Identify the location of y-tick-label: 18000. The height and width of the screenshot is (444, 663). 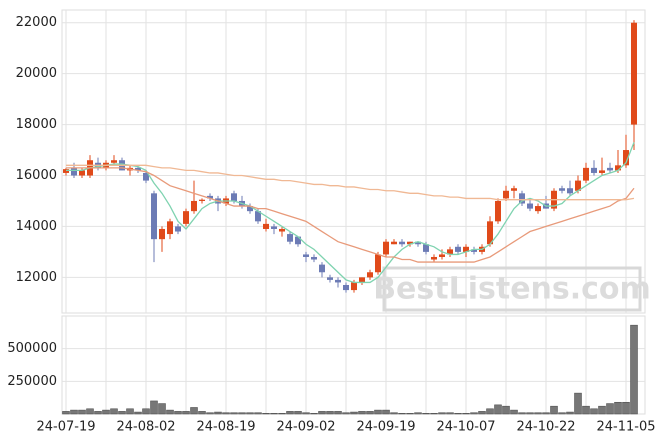
(36, 124).